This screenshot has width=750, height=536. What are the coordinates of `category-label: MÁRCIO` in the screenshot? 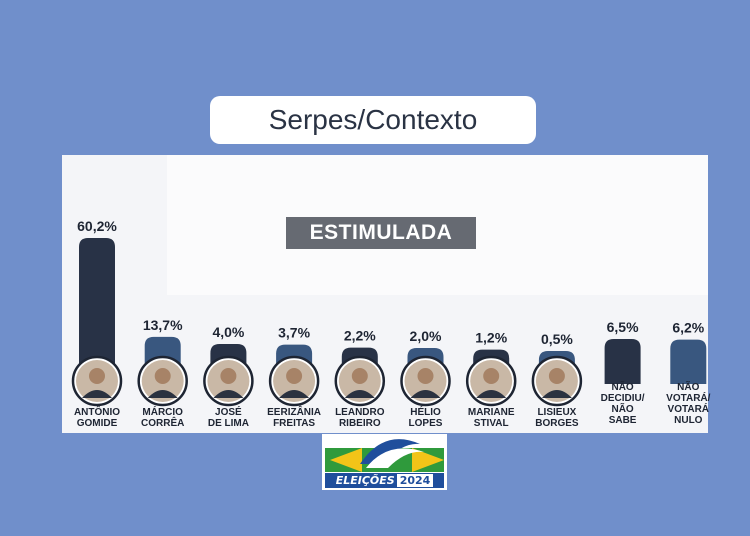 It's located at (162, 411).